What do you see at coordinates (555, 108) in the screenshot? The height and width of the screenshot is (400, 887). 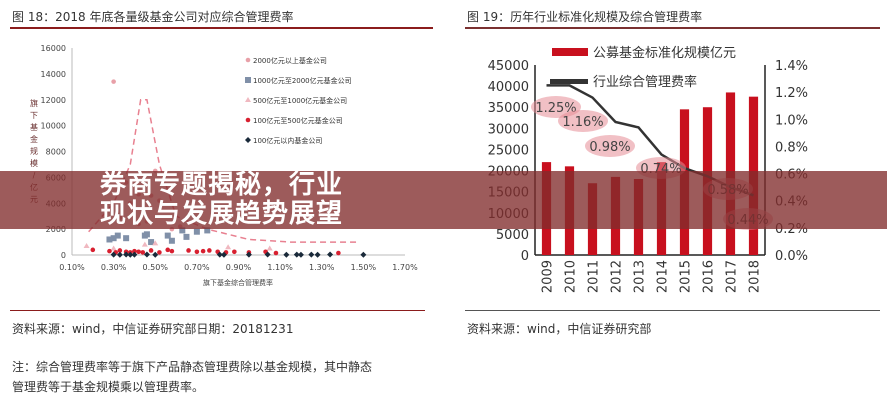 I see `data-label: 1.25%` at bounding box center [555, 108].